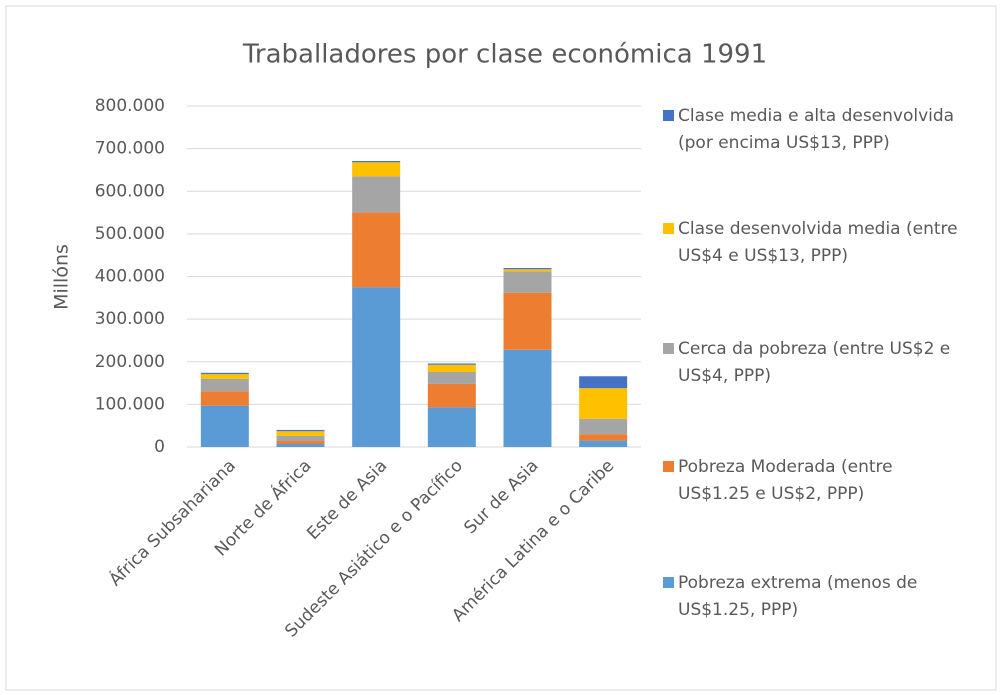 This screenshot has height=695, width=1003. I want to click on y-tick-label: 100.000, so click(130, 404).